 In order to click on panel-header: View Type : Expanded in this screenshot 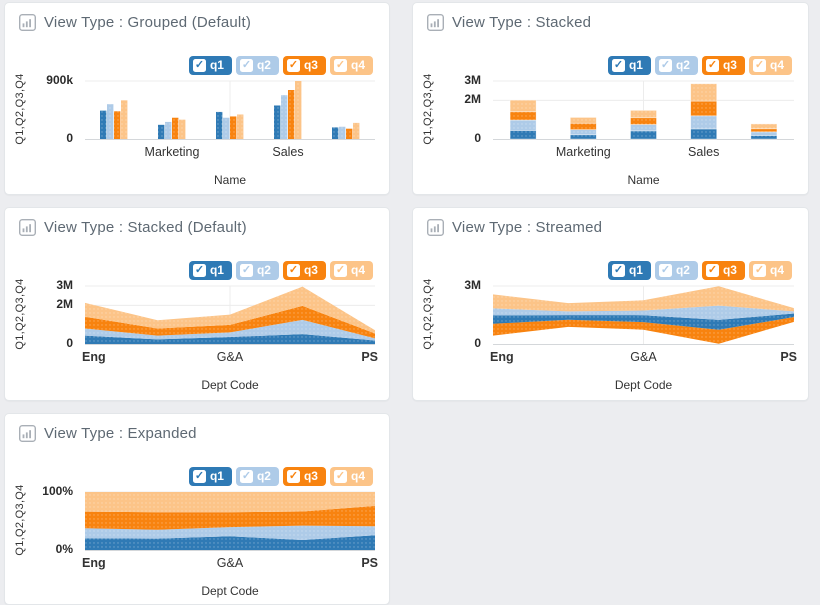, I will do `click(108, 433)`.